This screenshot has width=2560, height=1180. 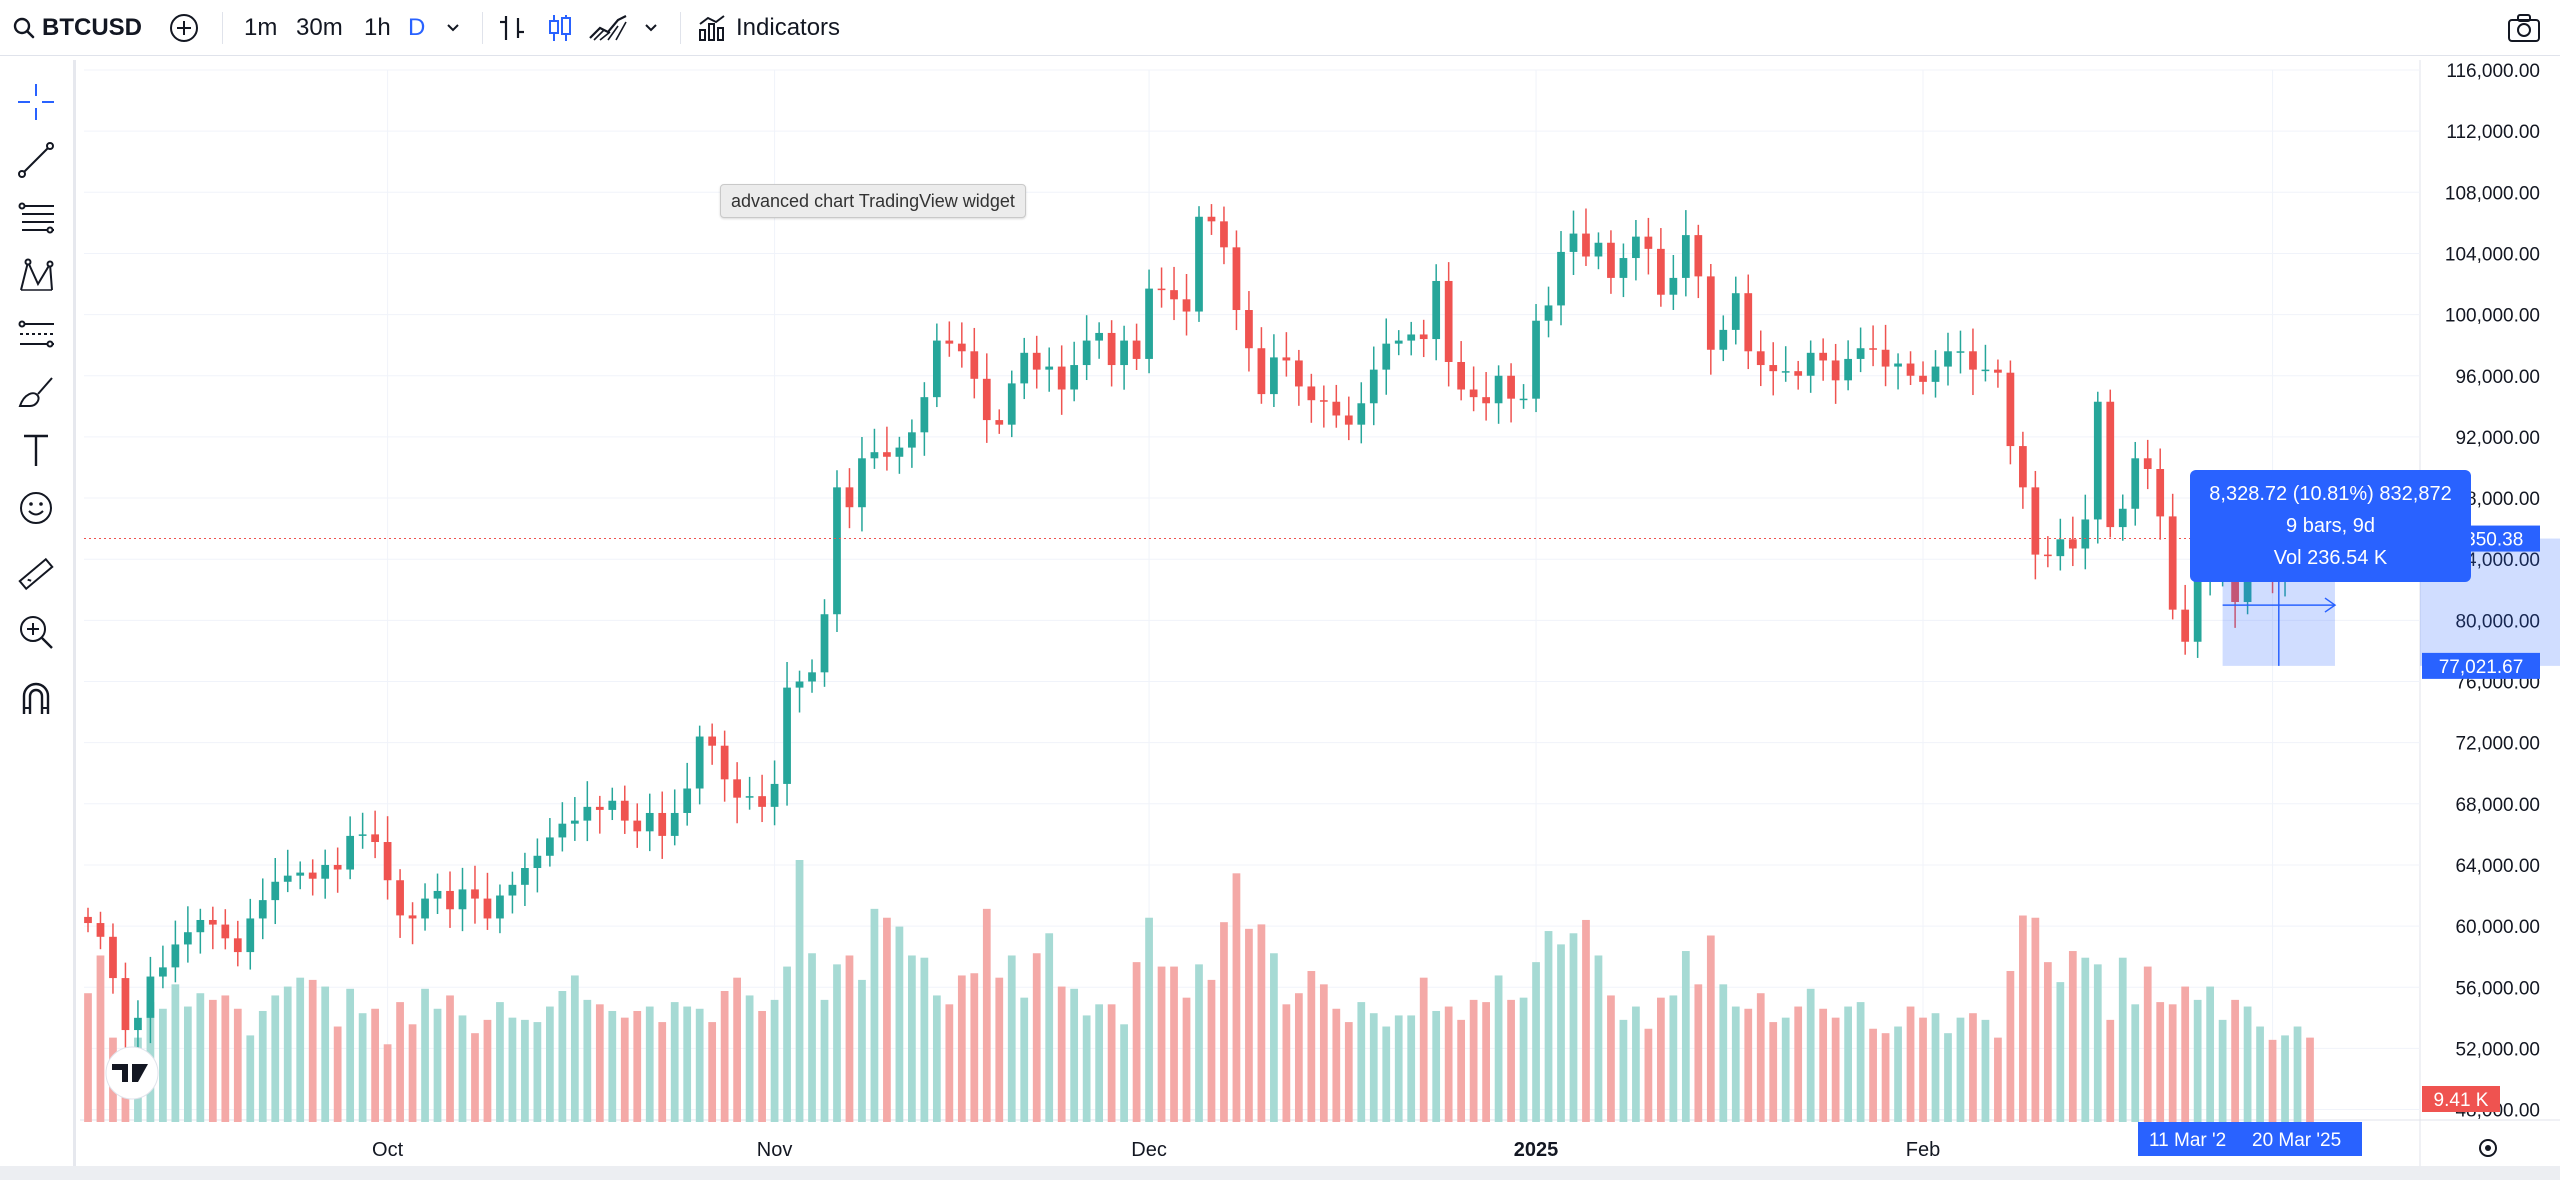 I want to click on emoji-tool, so click(x=36, y=508).